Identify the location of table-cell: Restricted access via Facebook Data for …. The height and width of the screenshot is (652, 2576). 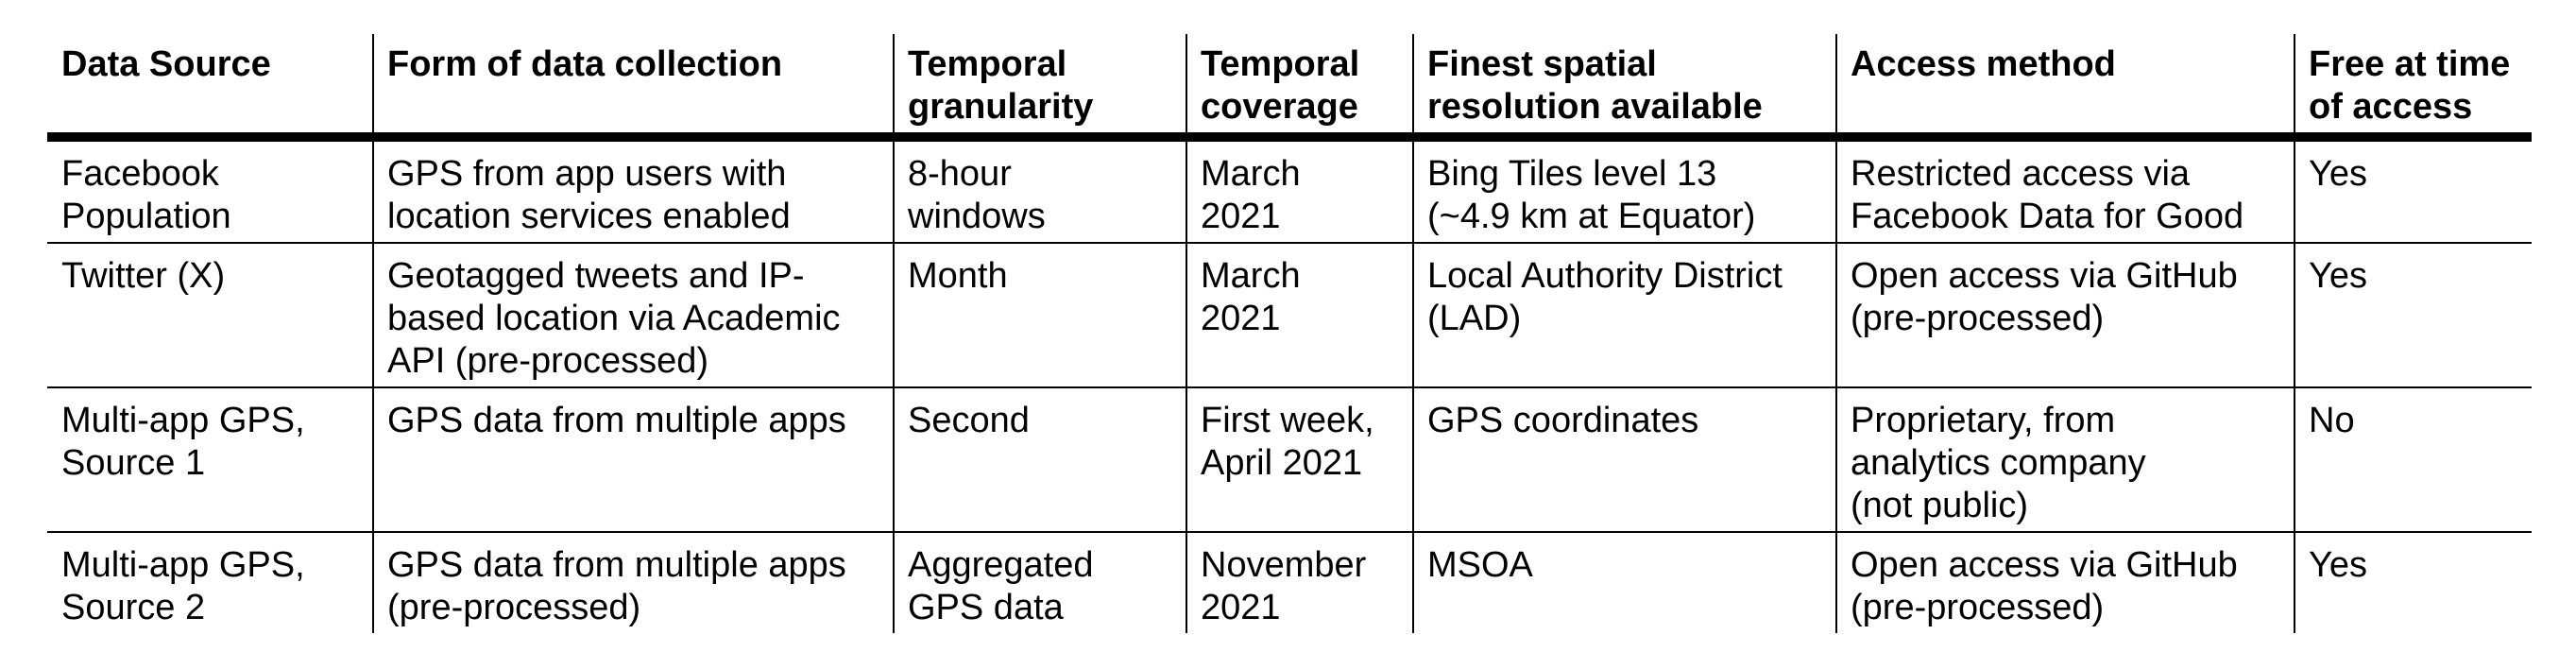
(2065, 190).